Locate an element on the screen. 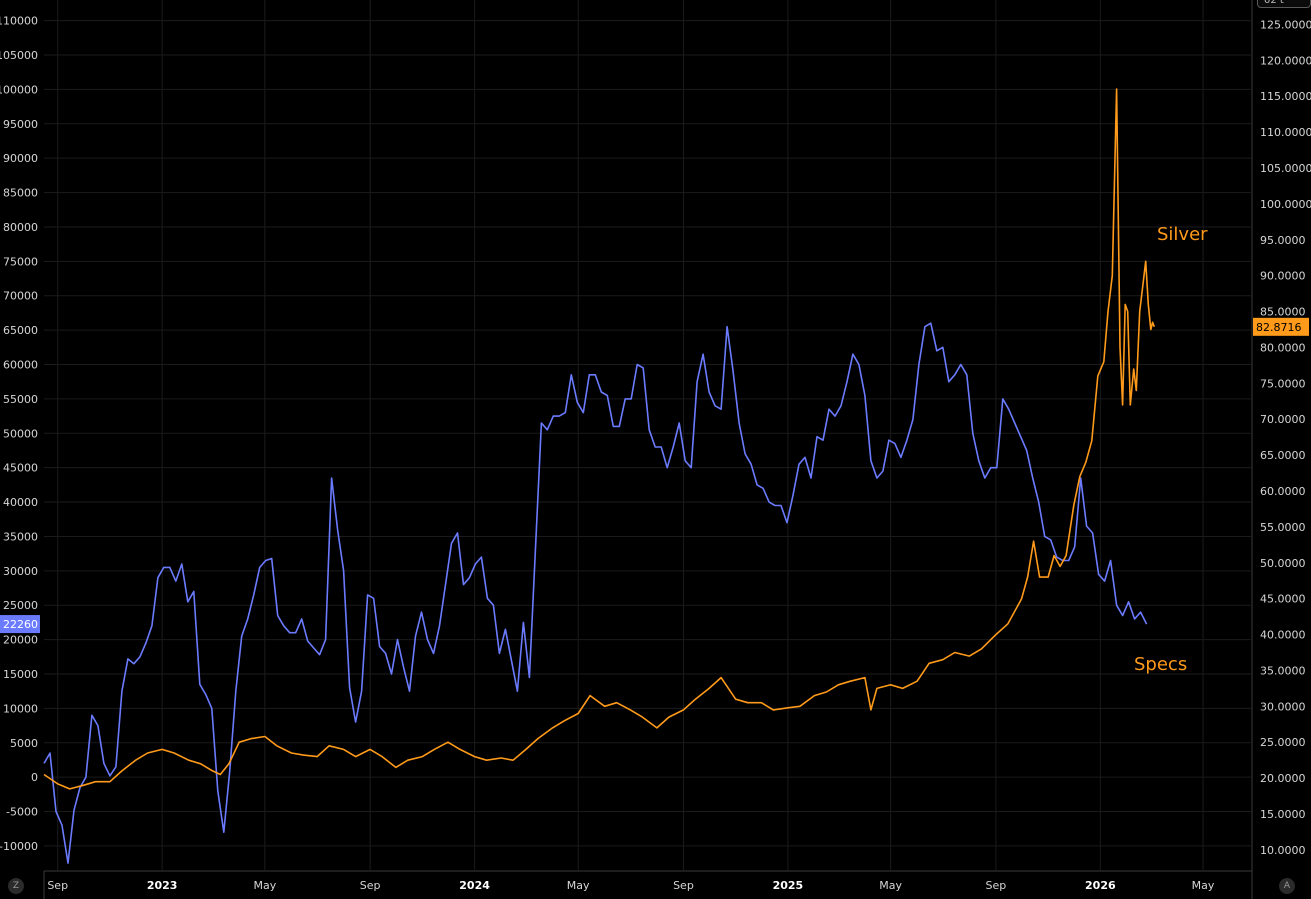 The width and height of the screenshot is (1311, 899). left-corner-button: Z is located at coordinates (16, 886).